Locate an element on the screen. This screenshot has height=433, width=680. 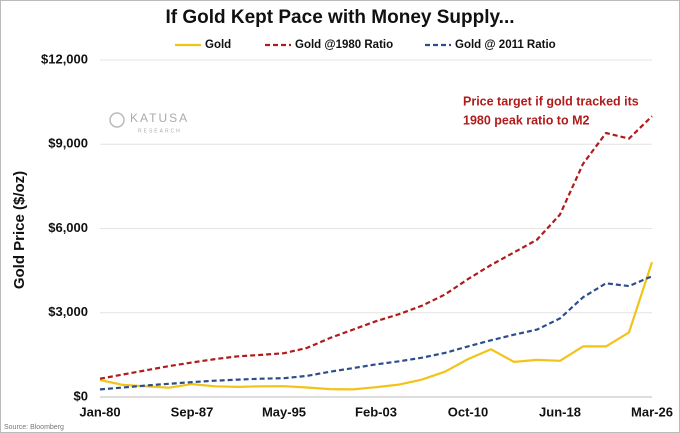
x-tick-label: May-95 is located at coordinates (284, 411).